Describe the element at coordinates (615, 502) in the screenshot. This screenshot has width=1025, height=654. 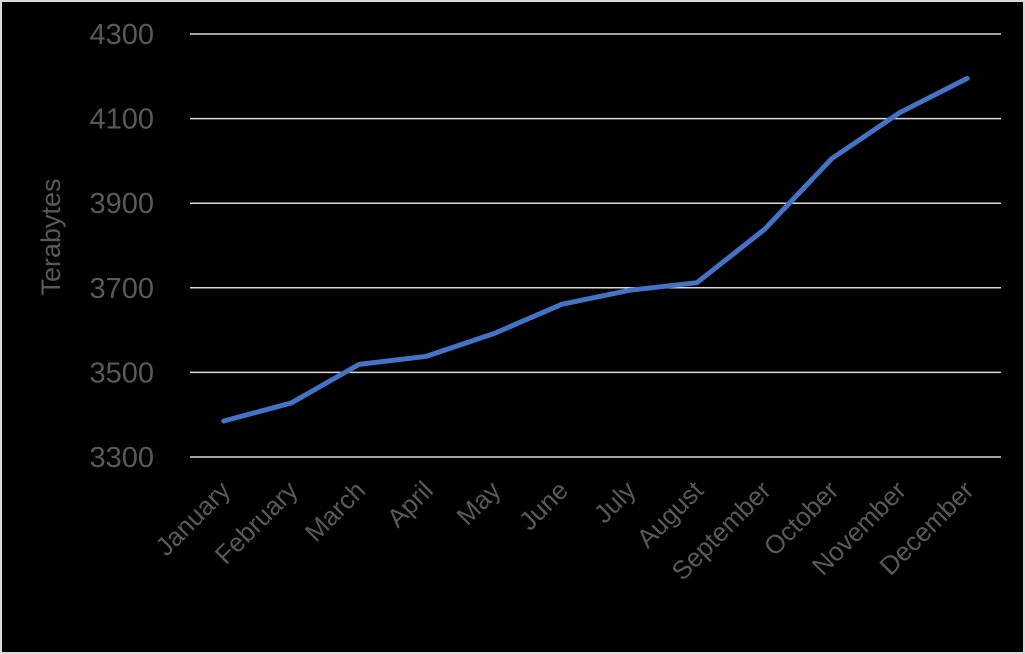
I see `x-tick-label: July` at that location.